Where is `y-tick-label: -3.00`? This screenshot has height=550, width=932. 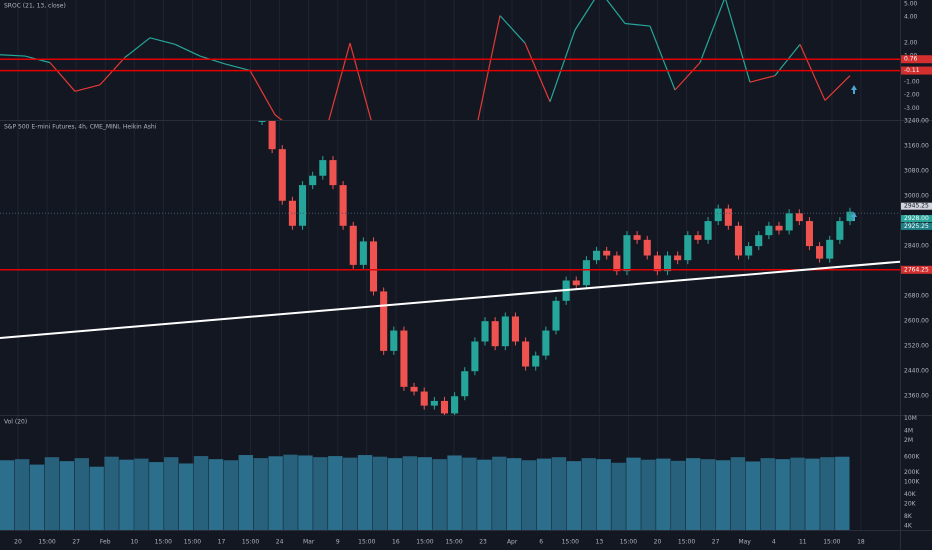 y-tick-label: -3.00 is located at coordinates (912, 108).